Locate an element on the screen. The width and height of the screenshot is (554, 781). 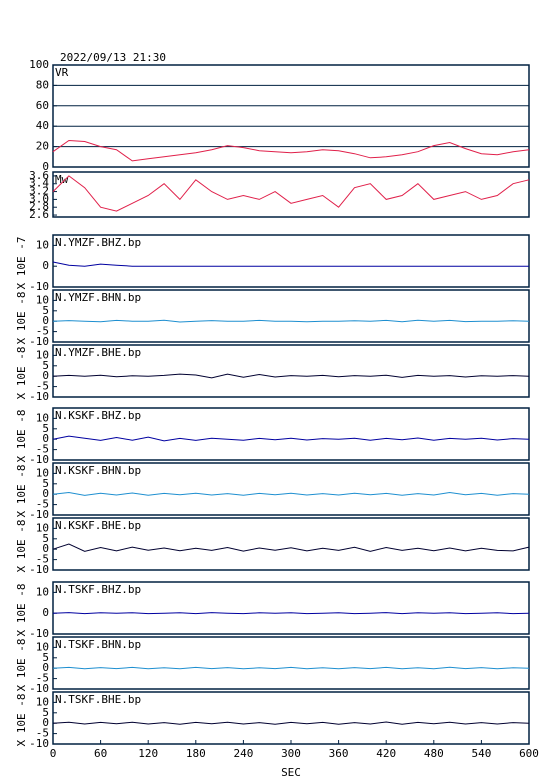
x-tick-label: 240 is located at coordinates (243, 753).